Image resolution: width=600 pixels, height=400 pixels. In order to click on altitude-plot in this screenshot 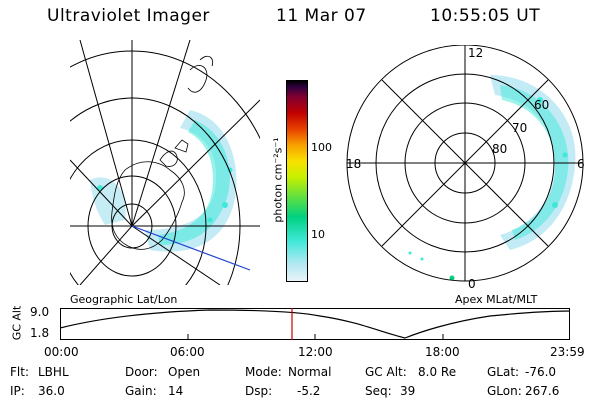, I will do `click(315, 324)`.